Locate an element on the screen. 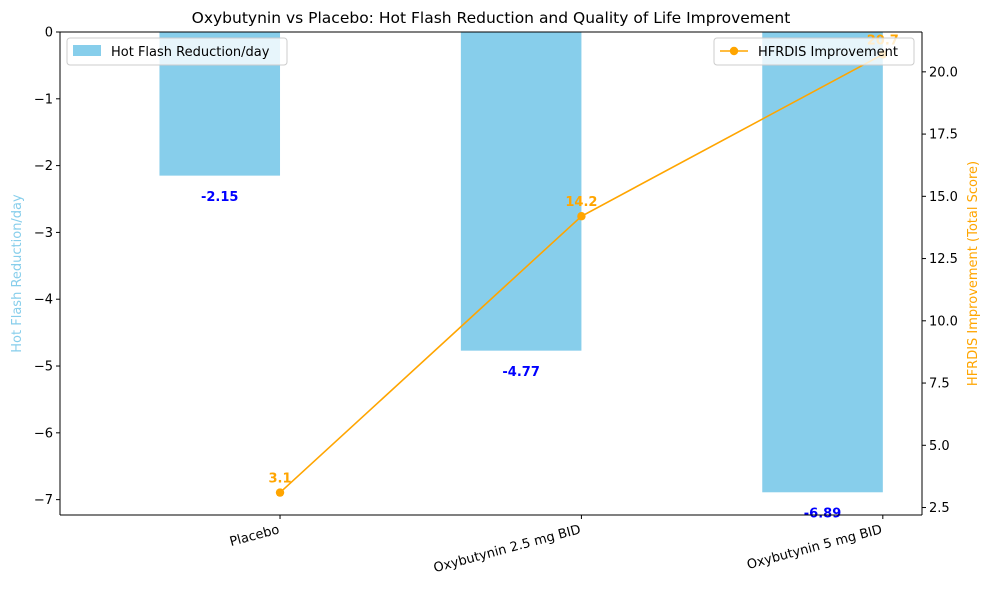 Image resolution: width=989 pixels, height=590 pixels. right-tick-label-1: 5.0 is located at coordinates (939, 446).